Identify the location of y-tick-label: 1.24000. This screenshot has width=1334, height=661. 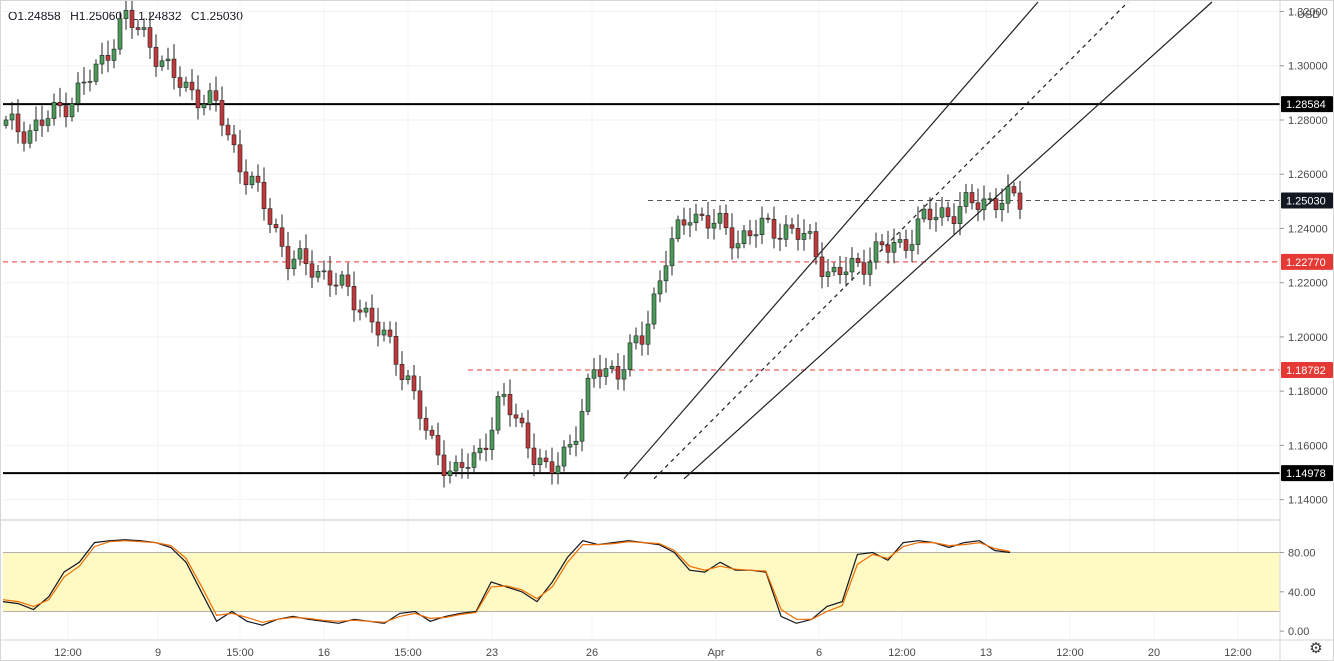
(1308, 229).